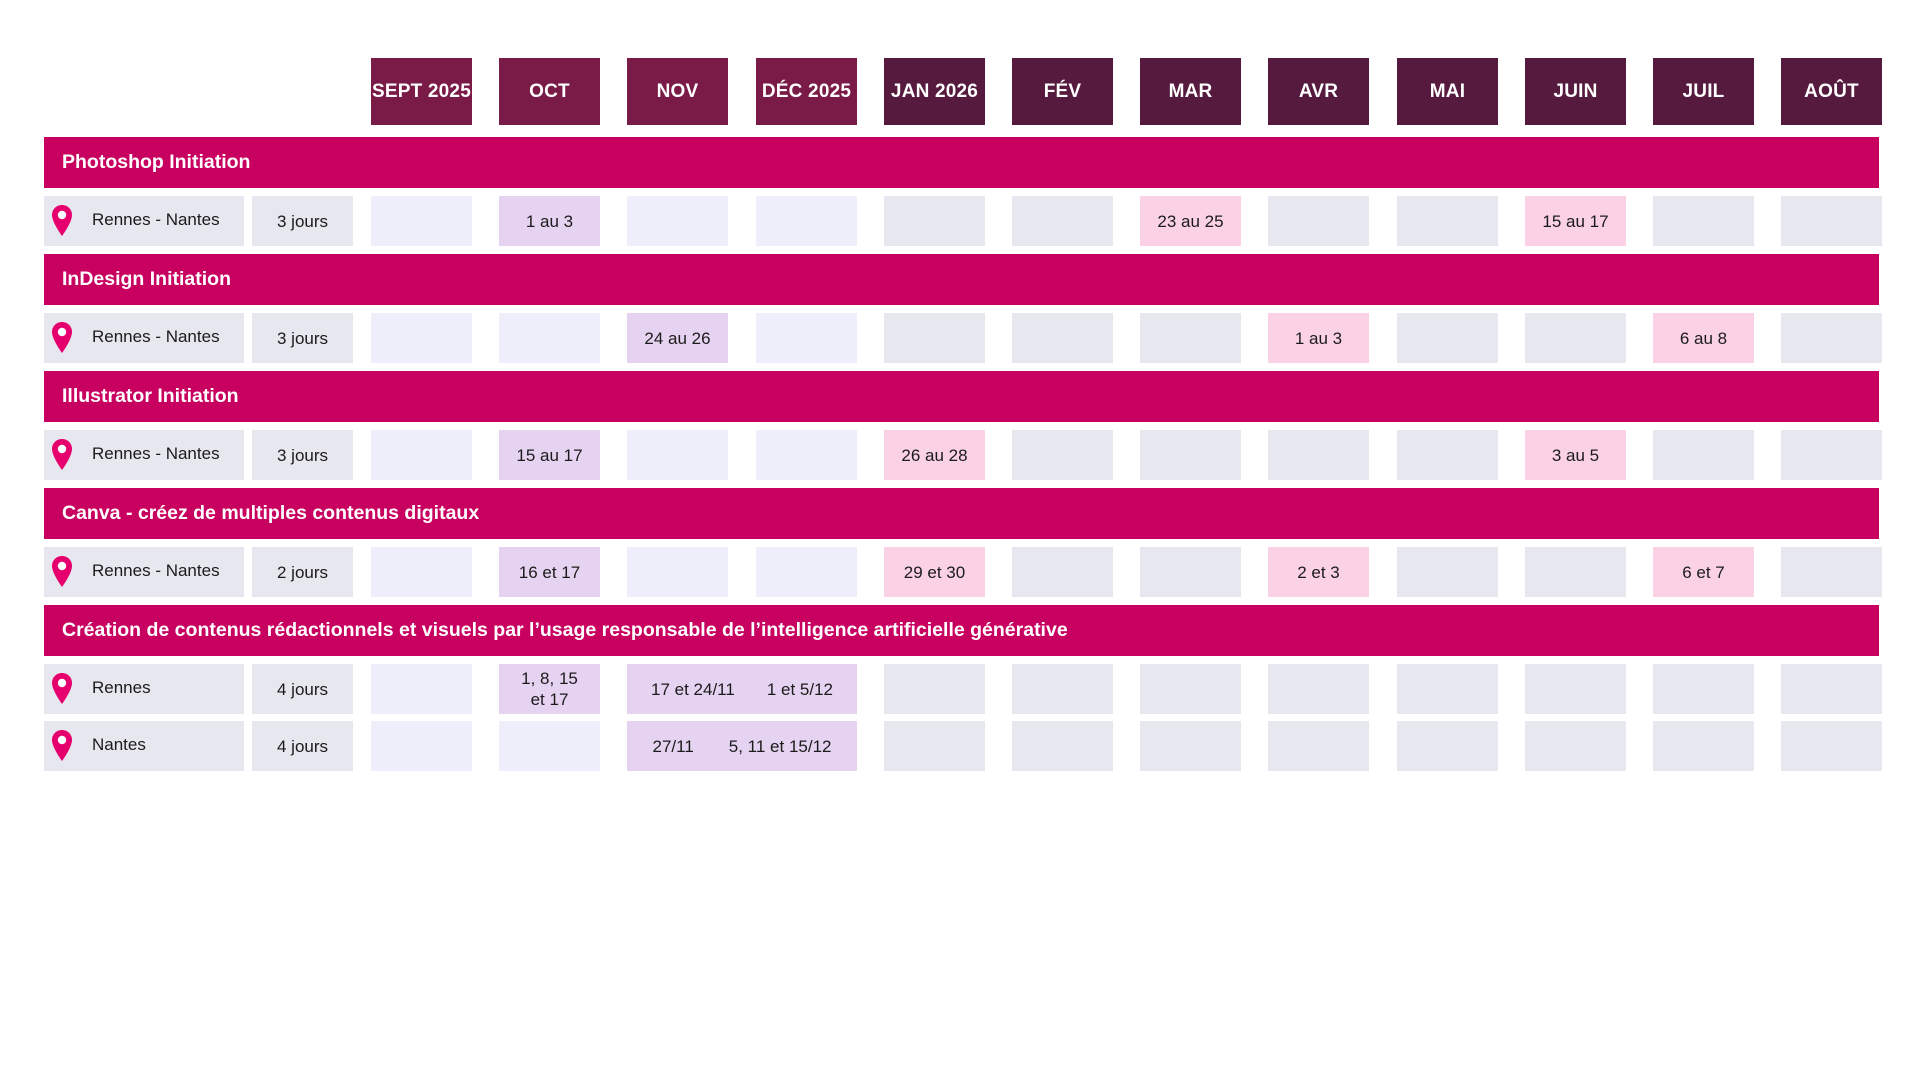  What do you see at coordinates (742, 689) in the screenshot?
I see `session-dates-cell: 17 et 24/11 1 et 5/12` at bounding box center [742, 689].